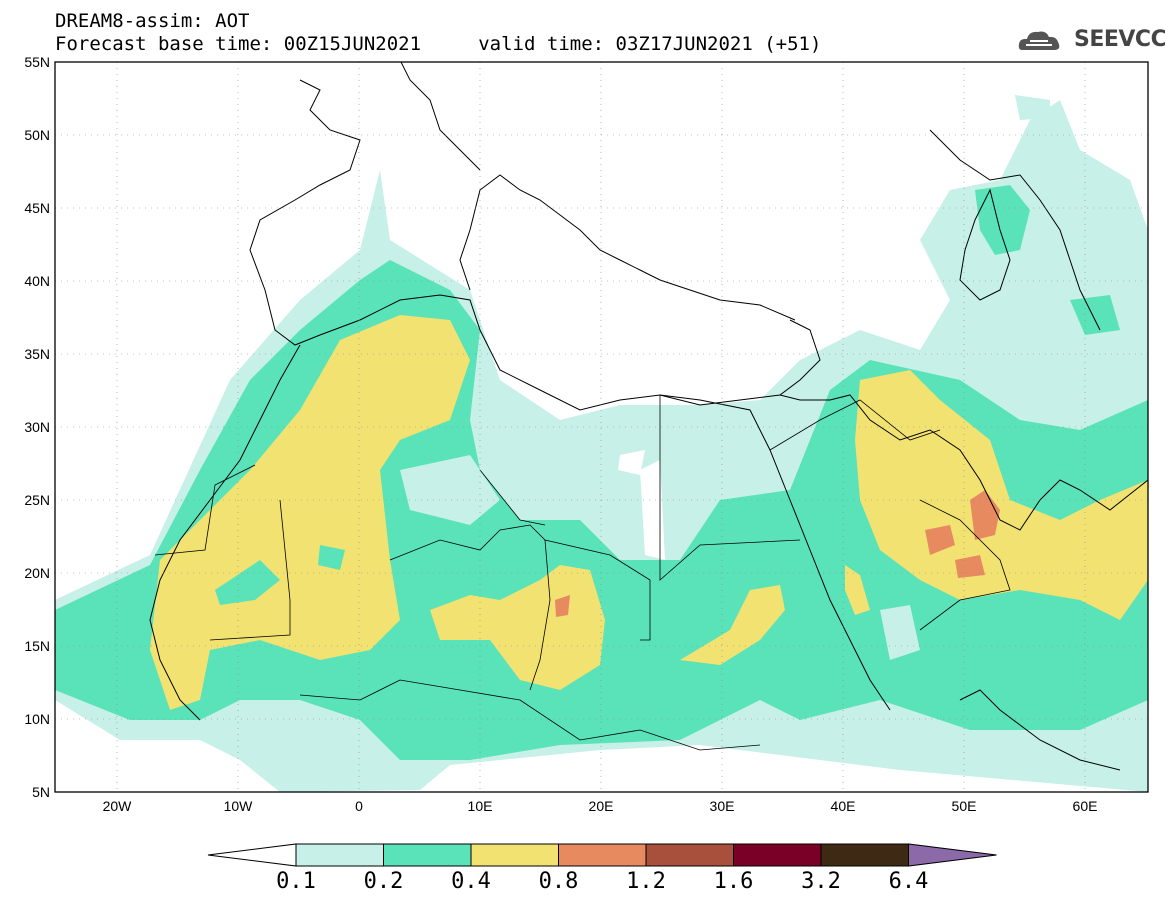  What do you see at coordinates (1085, 806) in the screenshot?
I see `lon-label-60E: 60E` at bounding box center [1085, 806].